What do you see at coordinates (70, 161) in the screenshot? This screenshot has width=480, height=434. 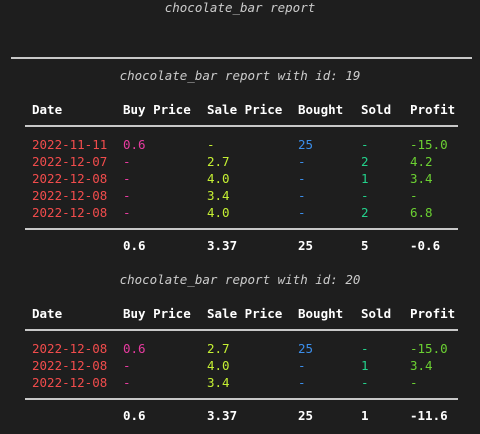 I see `date-cell: 2022-12-07` at bounding box center [70, 161].